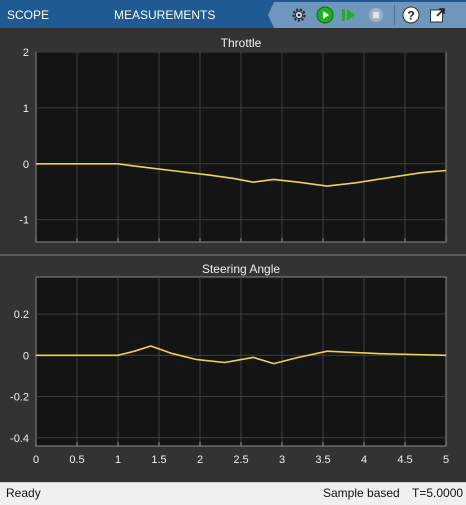  What do you see at coordinates (364, 460) in the screenshot?
I see `x-tick-label: 4` at bounding box center [364, 460].